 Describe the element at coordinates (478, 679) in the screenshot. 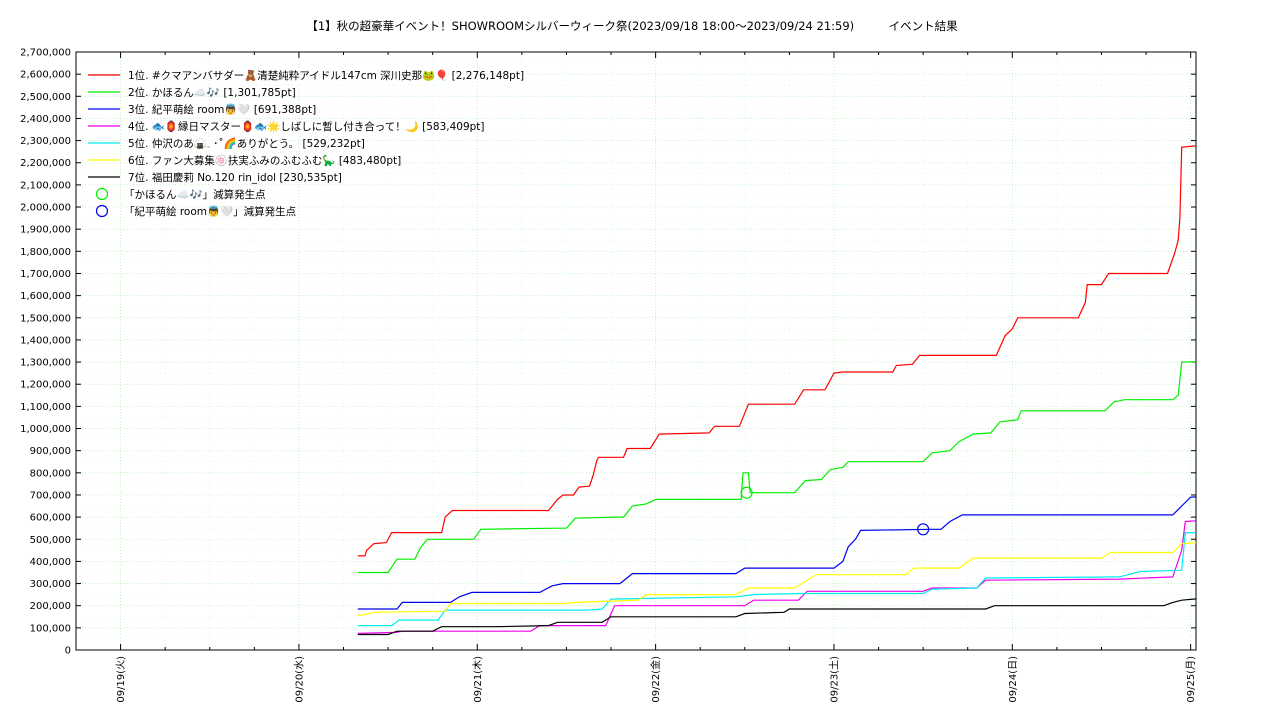

I see `x-tick-label: 09/21(木)` at that location.